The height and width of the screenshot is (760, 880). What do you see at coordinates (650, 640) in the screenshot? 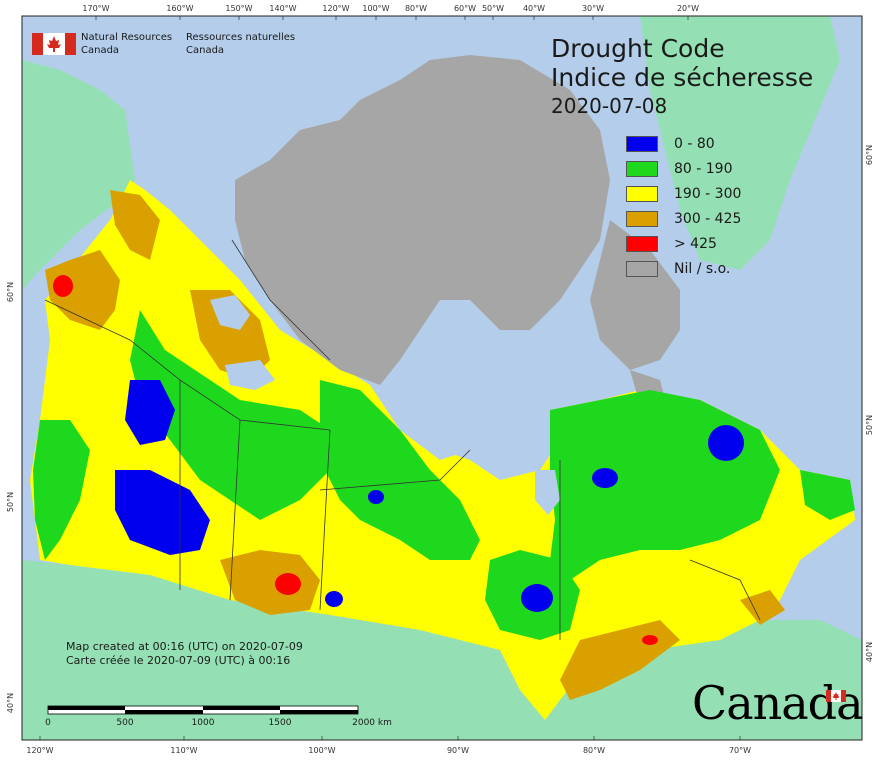
I see `red-ontario` at bounding box center [650, 640].